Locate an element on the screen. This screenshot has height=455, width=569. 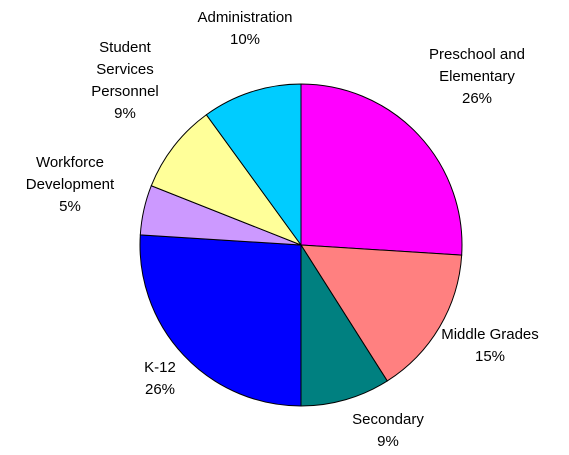
value-label: 10% is located at coordinates (245, 39).